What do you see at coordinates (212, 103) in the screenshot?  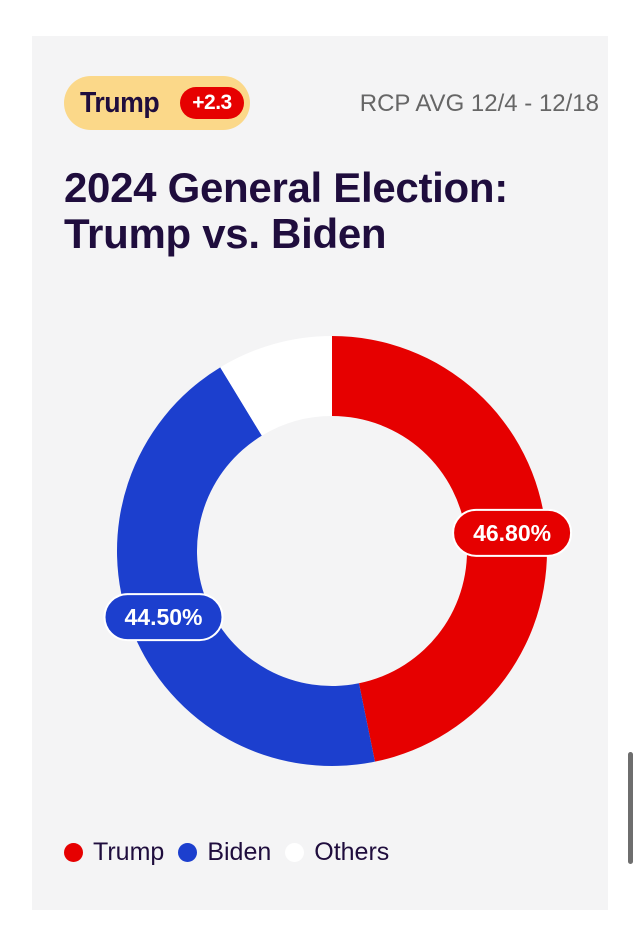 I see `leader-margin-badge: +2.3` at bounding box center [212, 103].